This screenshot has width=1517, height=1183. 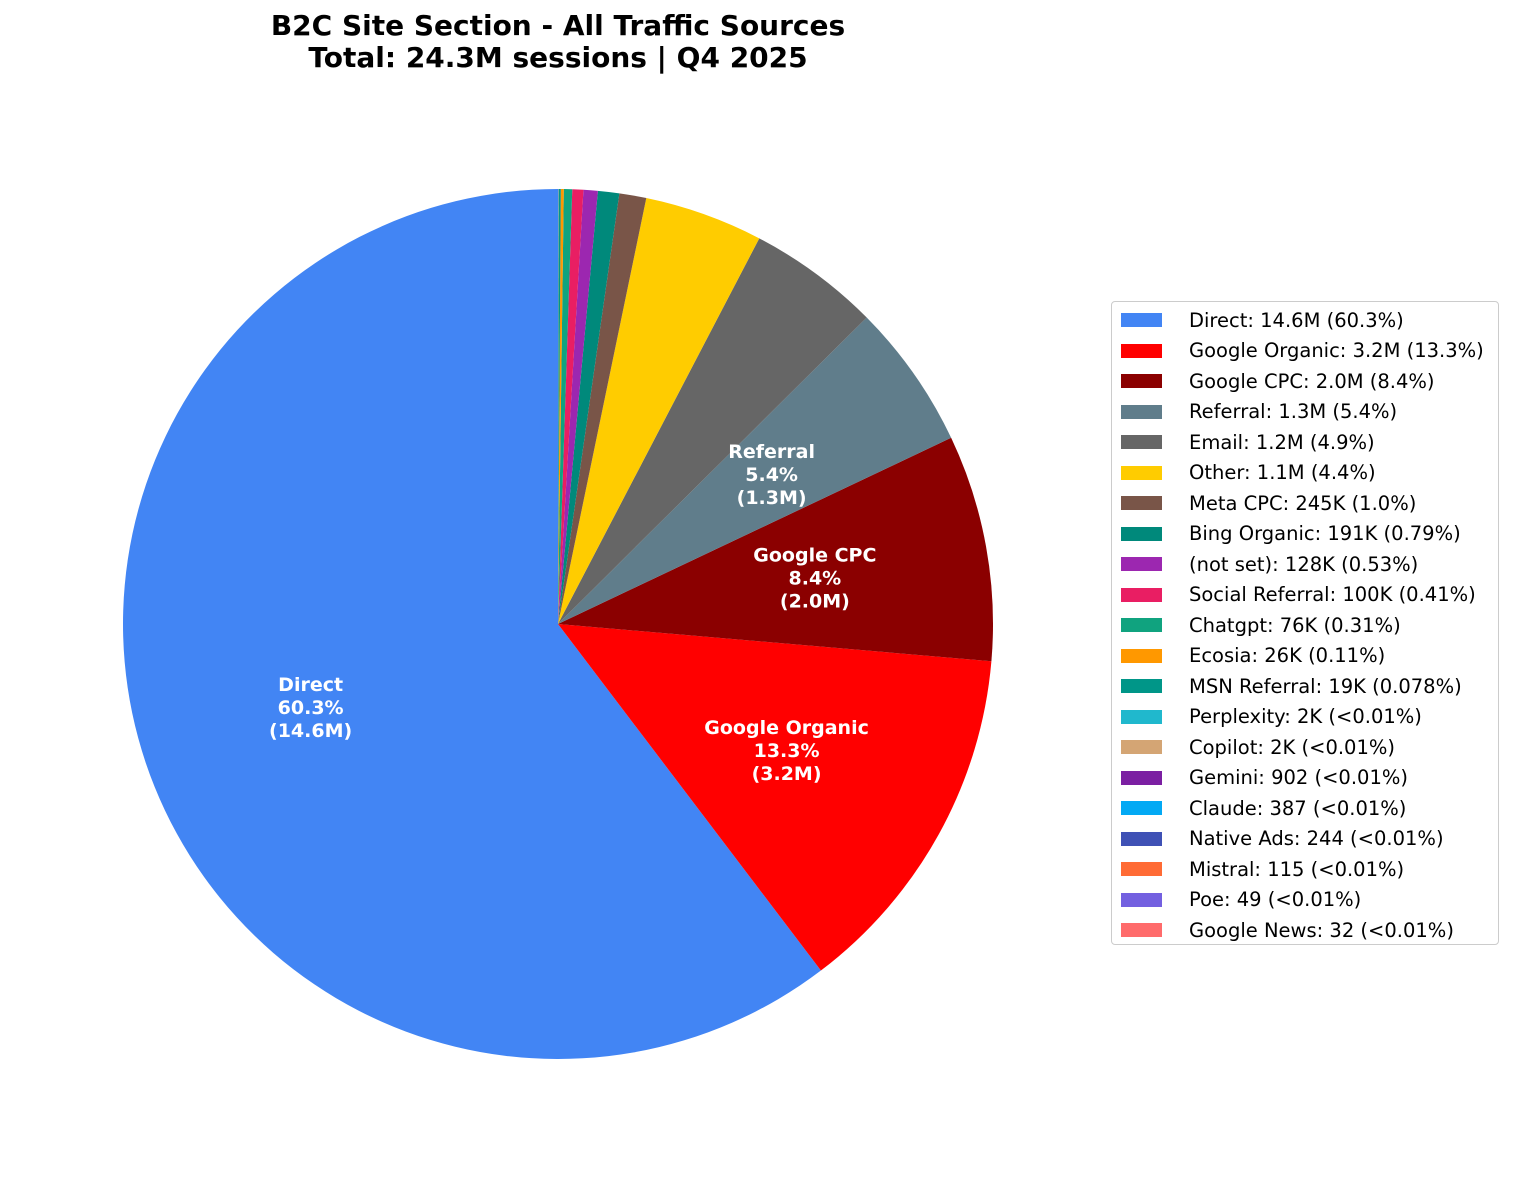 I want to click on pie-slice-google-organic, so click(x=775, y=797).